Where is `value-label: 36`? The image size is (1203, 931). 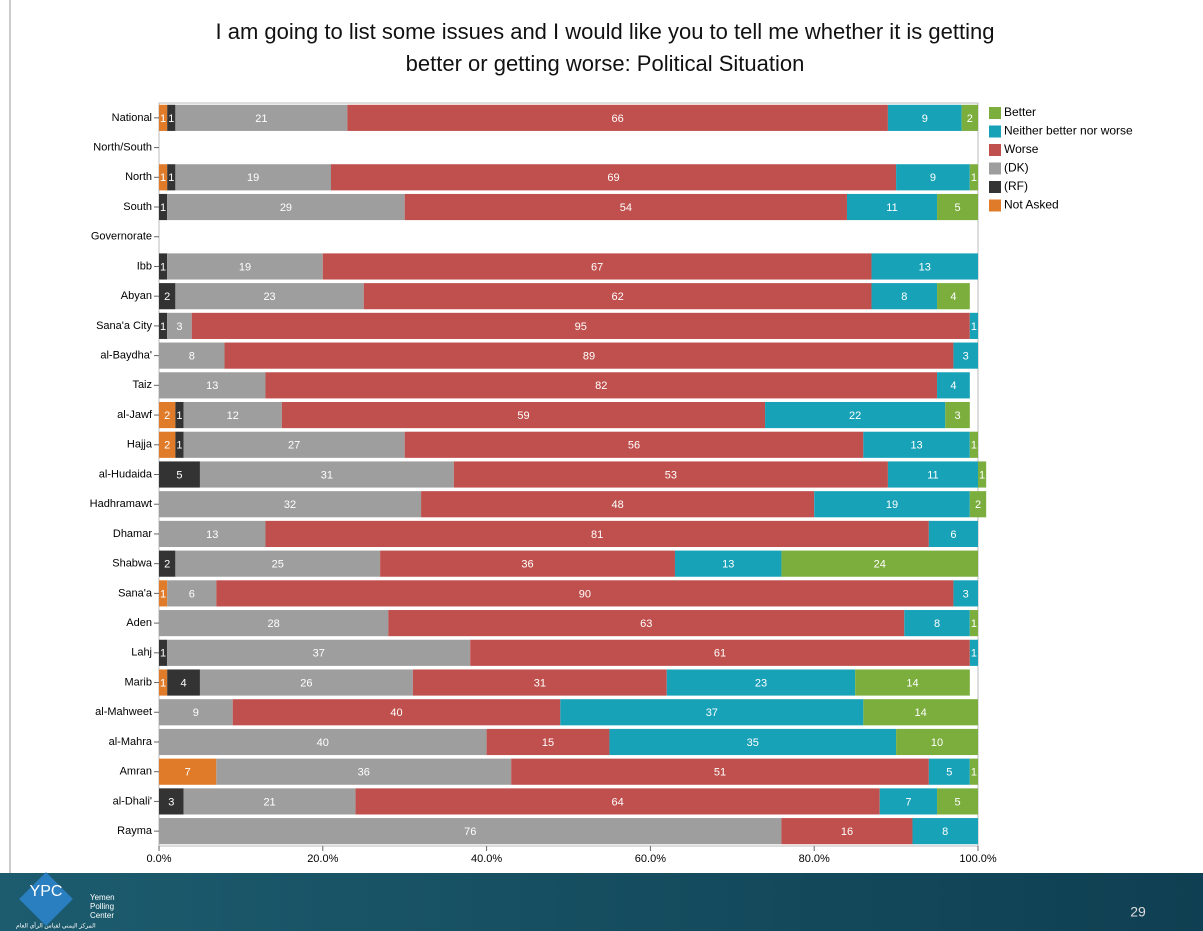 value-label: 36 is located at coordinates (364, 773).